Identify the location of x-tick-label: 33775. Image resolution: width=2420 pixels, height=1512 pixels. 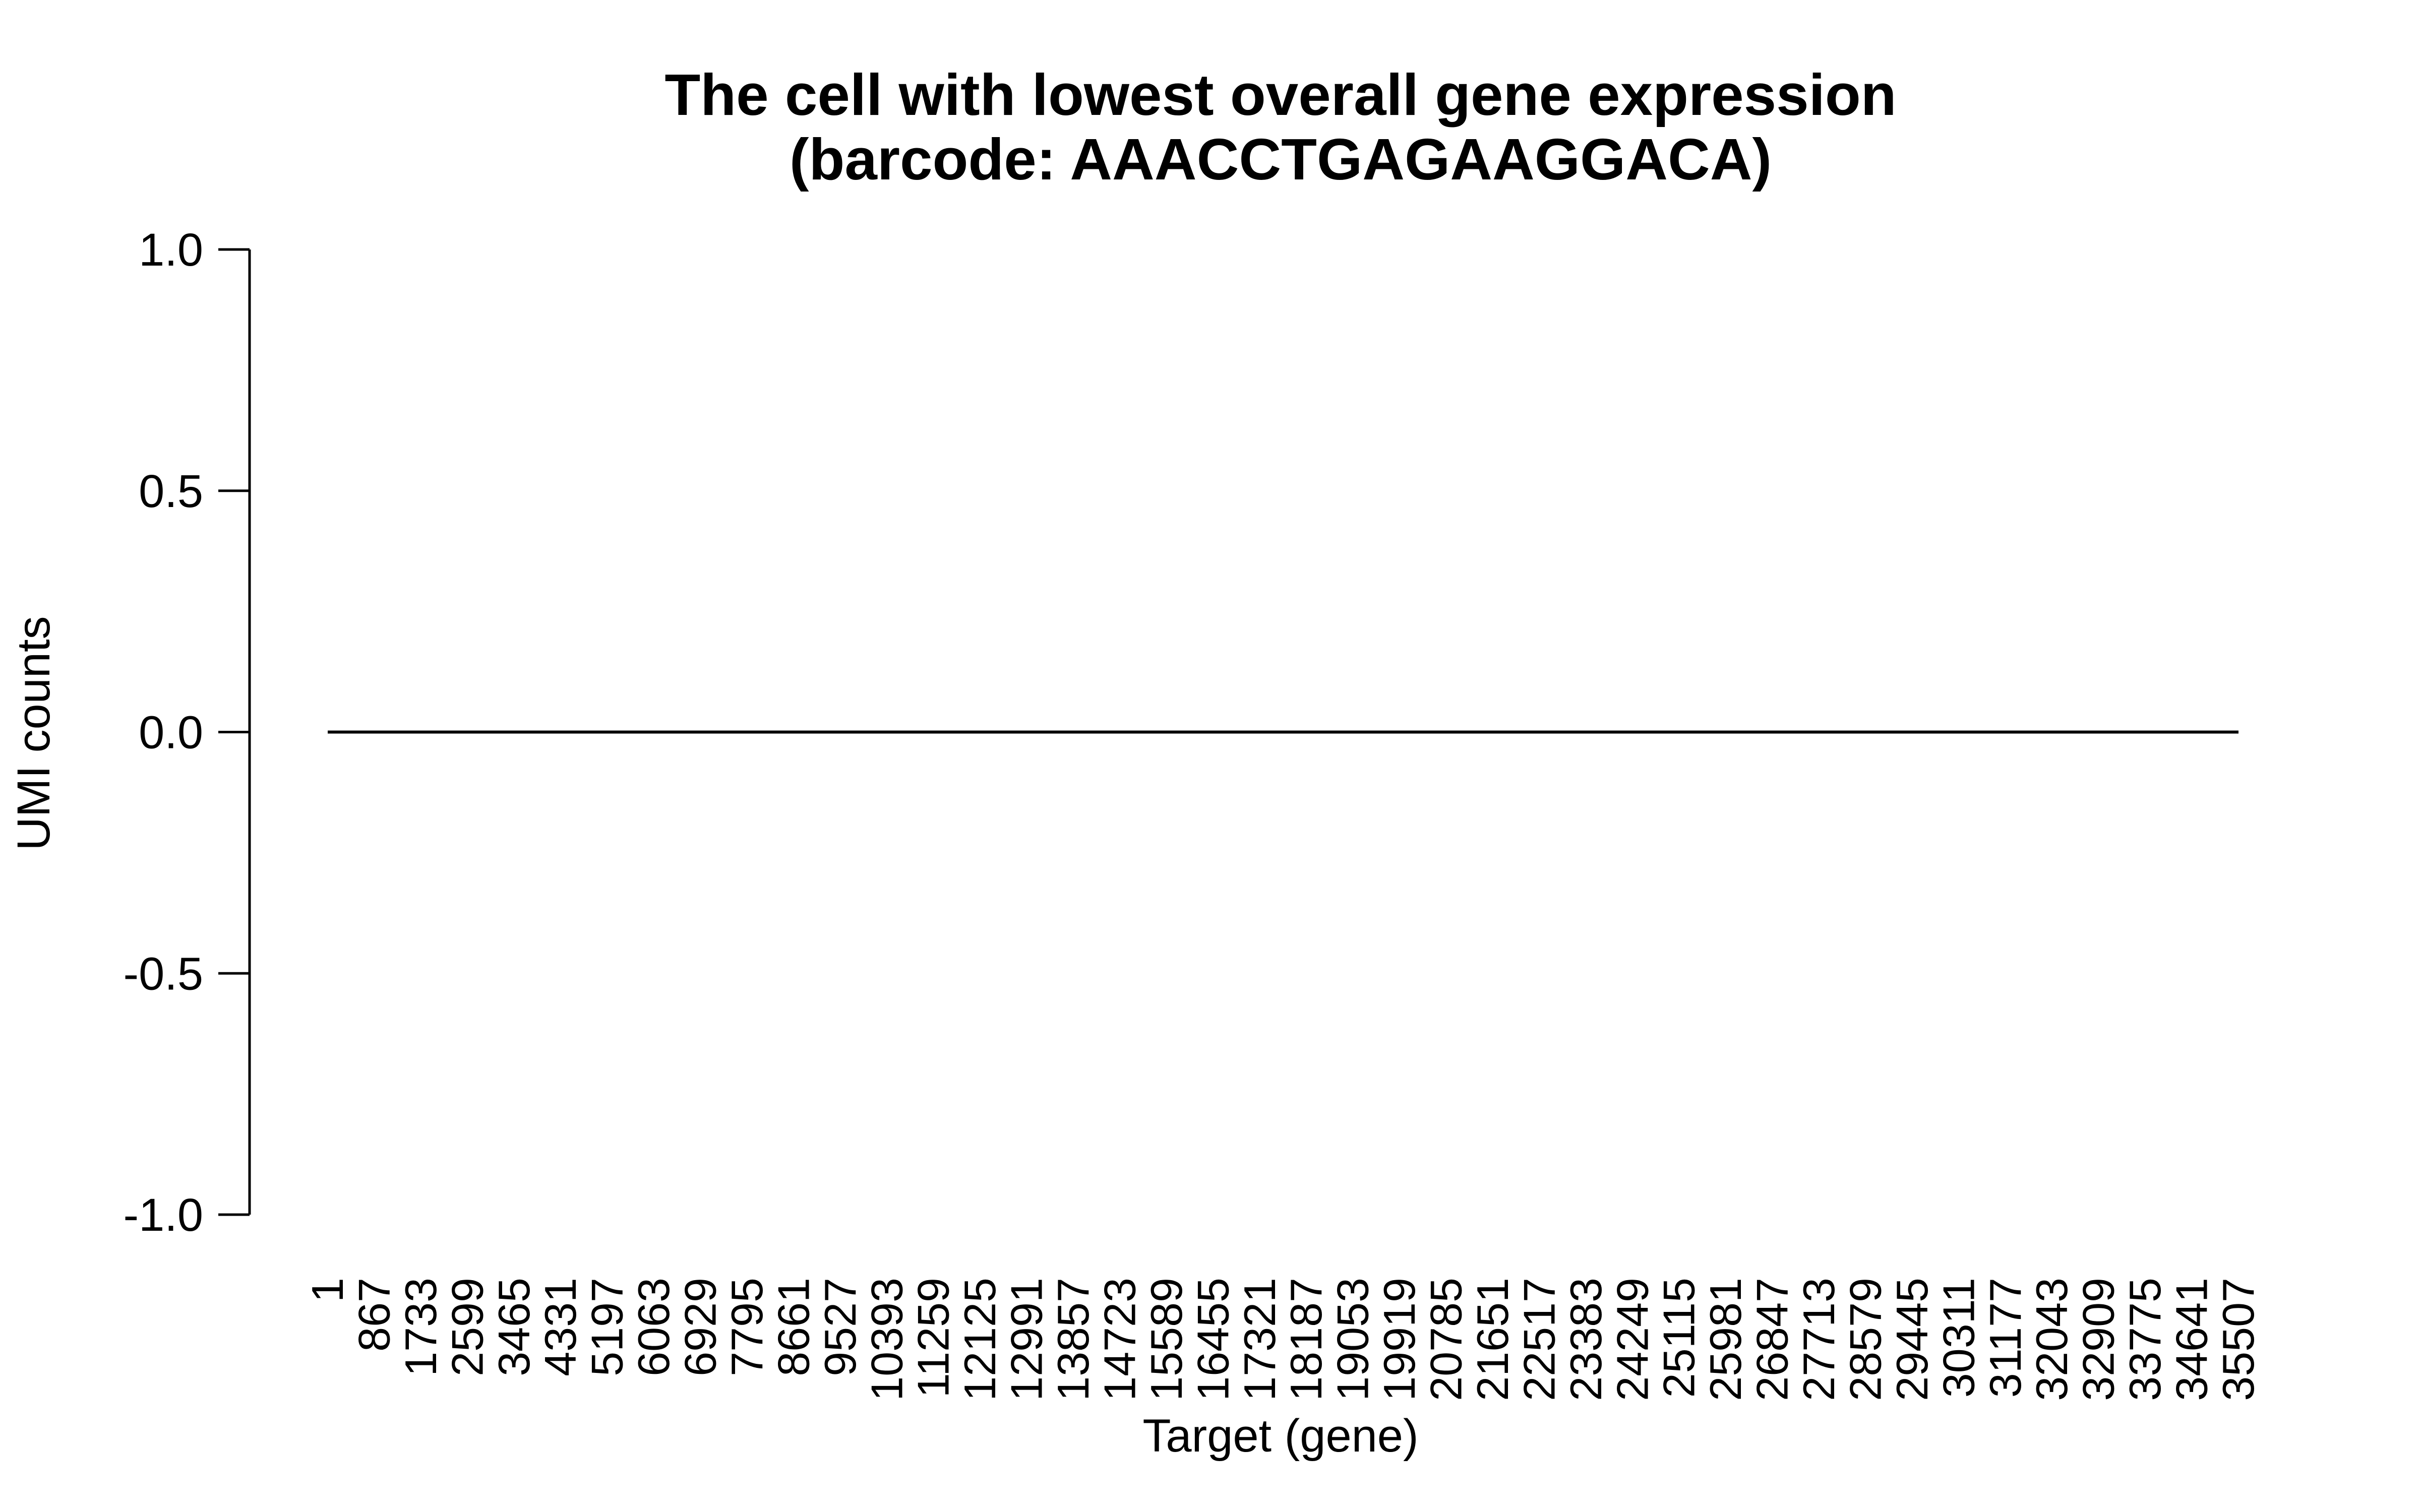
(2145, 1339).